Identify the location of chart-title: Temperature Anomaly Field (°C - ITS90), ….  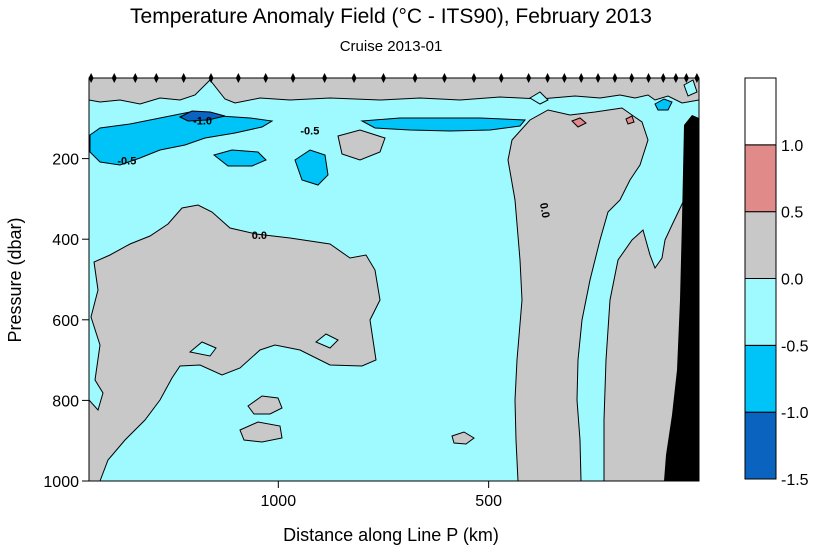
(391, 16).